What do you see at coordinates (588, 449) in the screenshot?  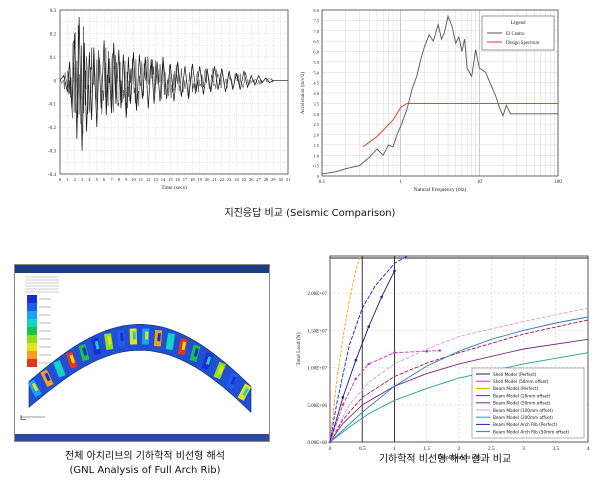 I see `x-tick-label: 4` at bounding box center [588, 449].